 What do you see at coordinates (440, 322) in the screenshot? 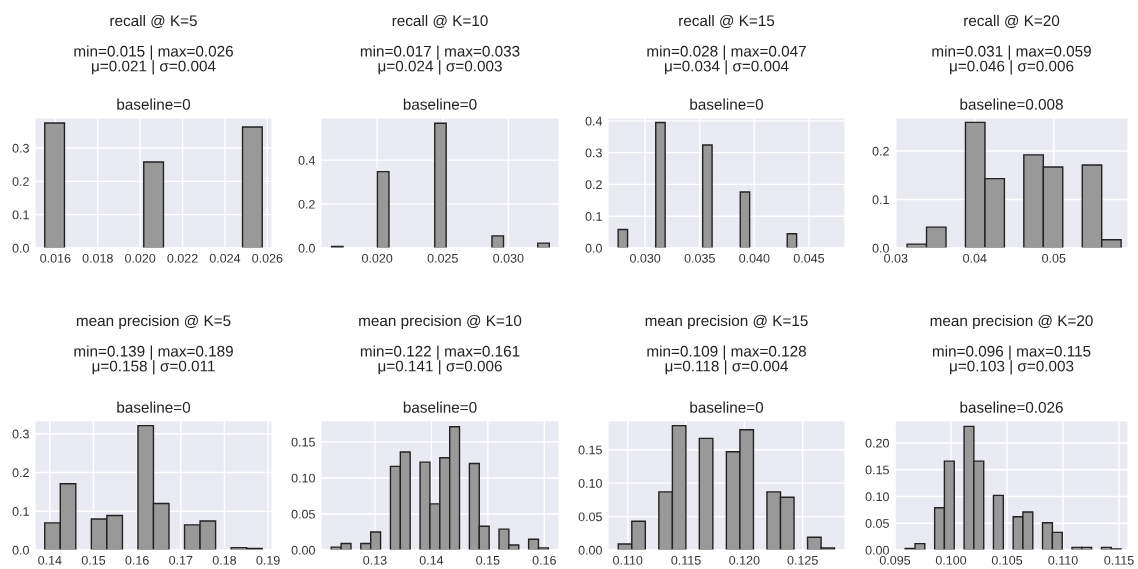
I see `chart-title: mean precision @ K=10` at bounding box center [440, 322].